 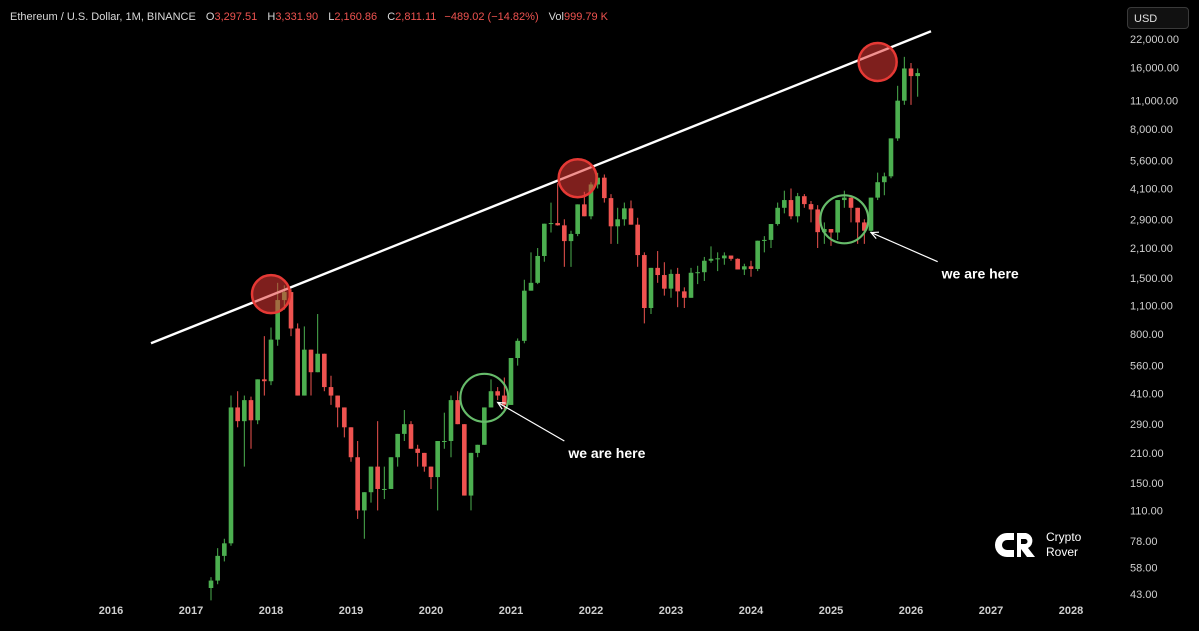 I want to click on y-tick-label: 150.00, so click(x=1147, y=484).